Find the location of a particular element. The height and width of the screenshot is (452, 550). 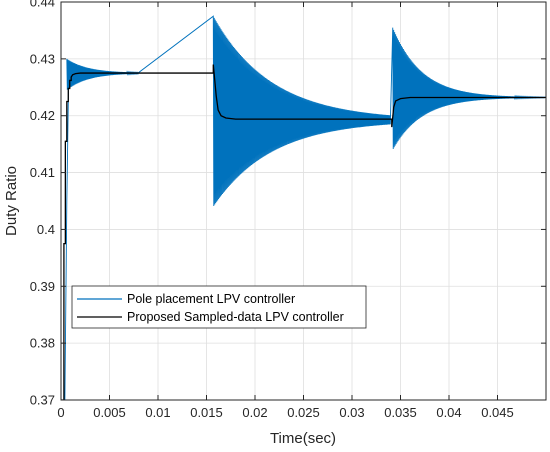

x-tick-label: 0.035 is located at coordinates (400, 412).